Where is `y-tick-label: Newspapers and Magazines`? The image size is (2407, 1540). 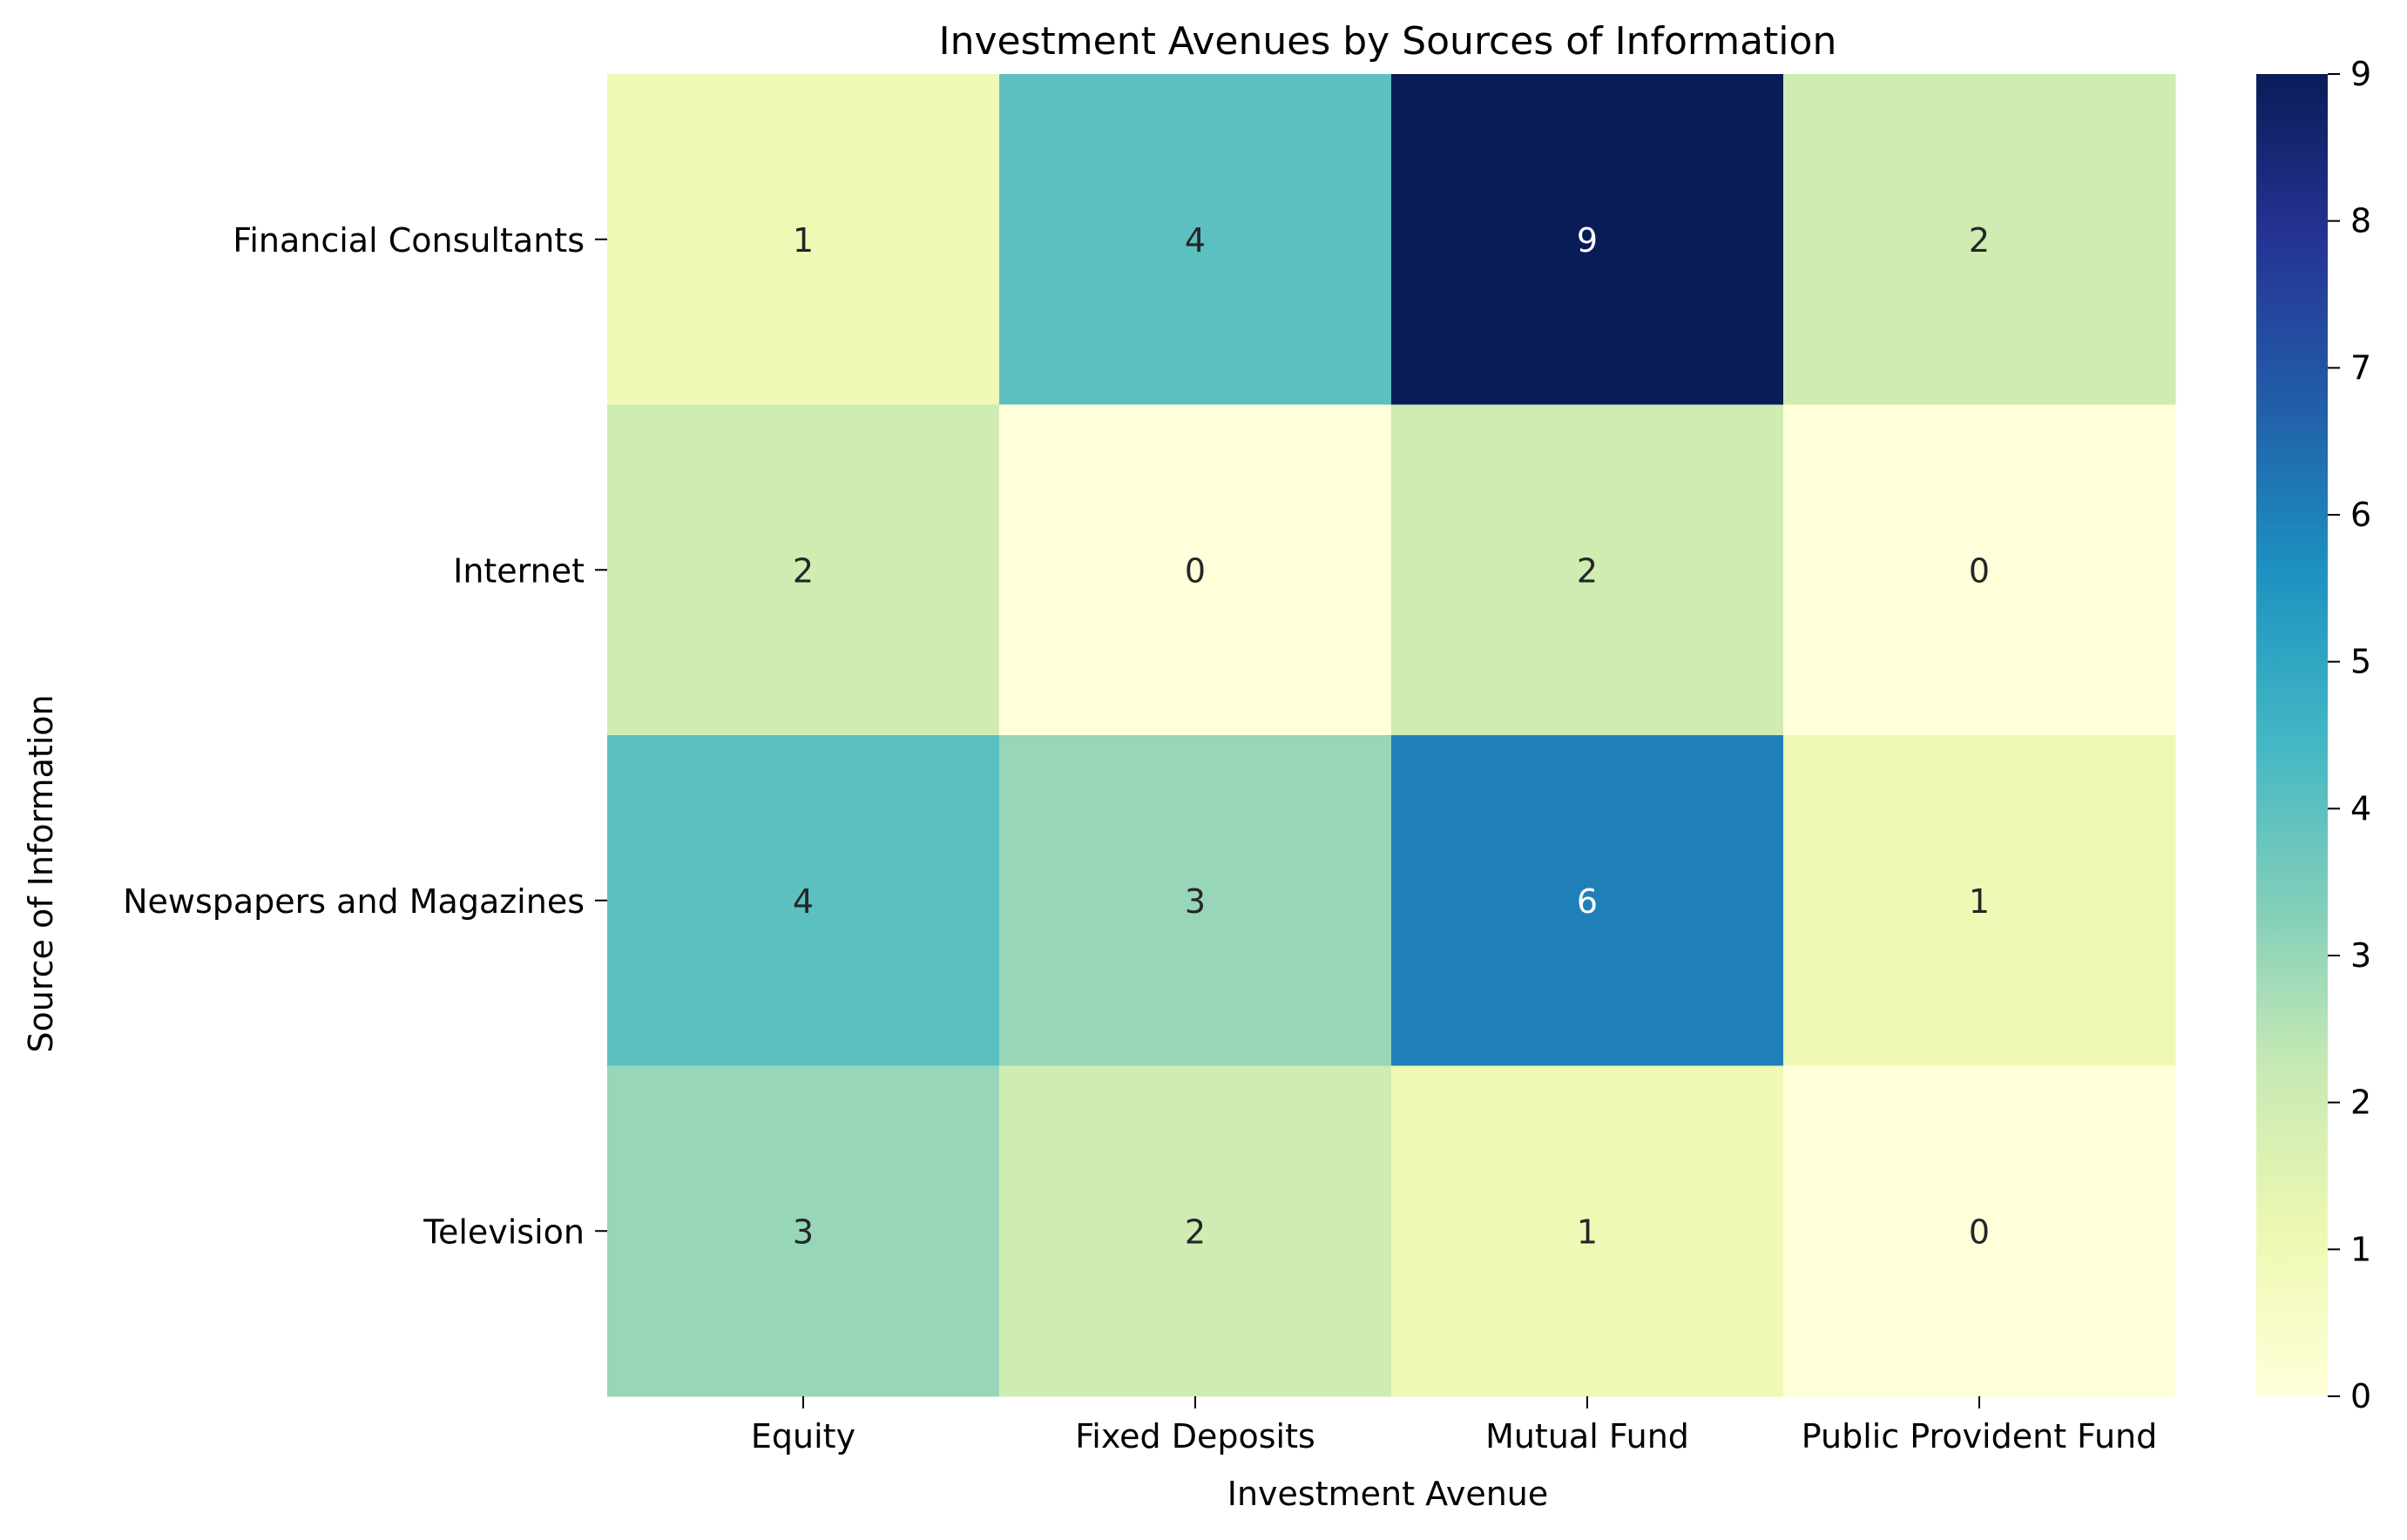 y-tick-label: Newspapers and Magazines is located at coordinates (354, 901).